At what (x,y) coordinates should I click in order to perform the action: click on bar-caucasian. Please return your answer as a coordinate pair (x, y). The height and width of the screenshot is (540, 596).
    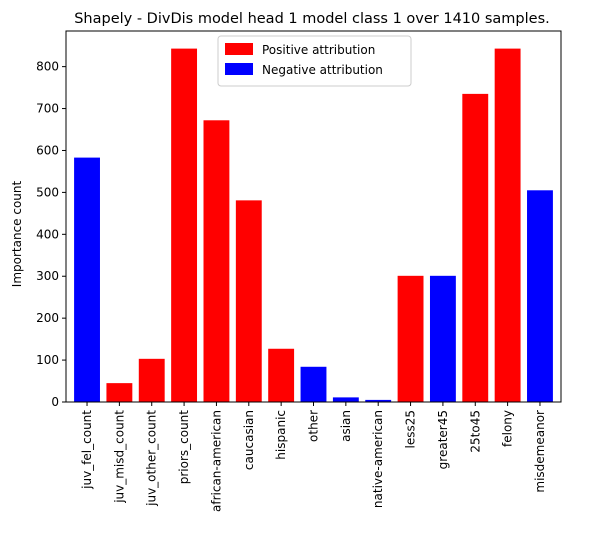
    Looking at the image, I should click on (248, 301).